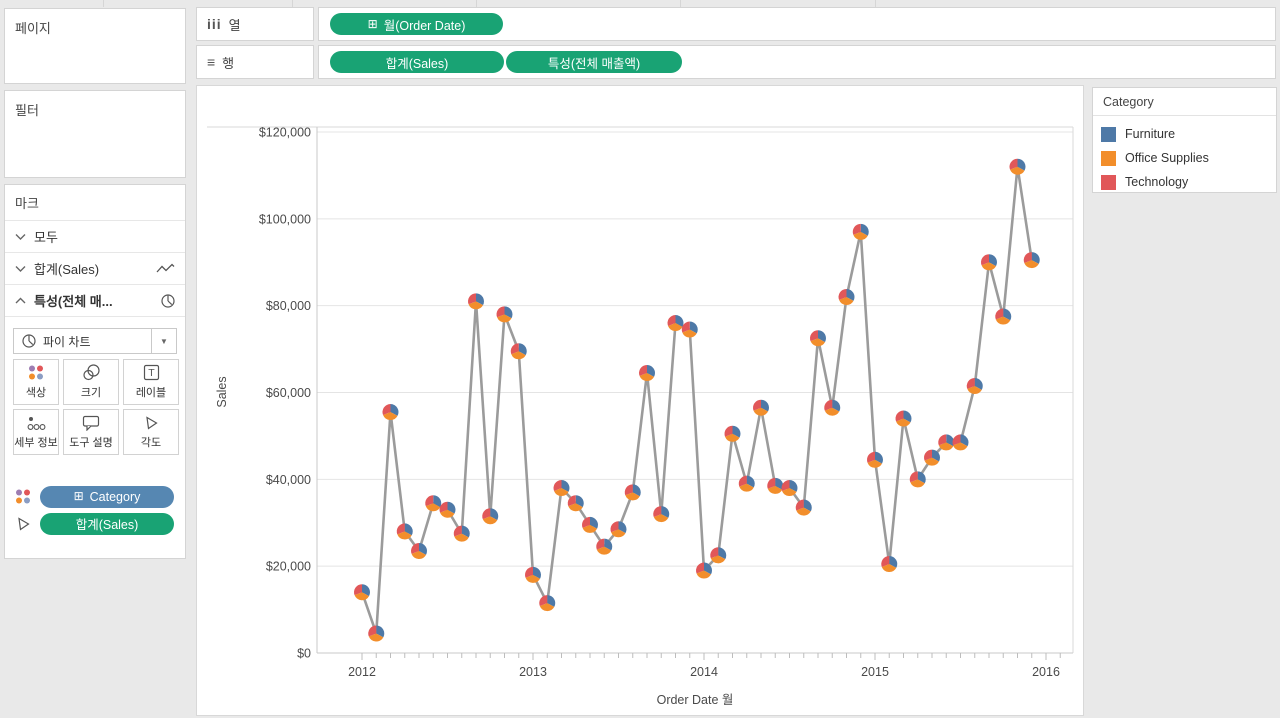 This screenshot has height=718, width=1280. Describe the element at coordinates (685, 327) in the screenshot. I see `pie-marker-2013-12-slice` at that location.